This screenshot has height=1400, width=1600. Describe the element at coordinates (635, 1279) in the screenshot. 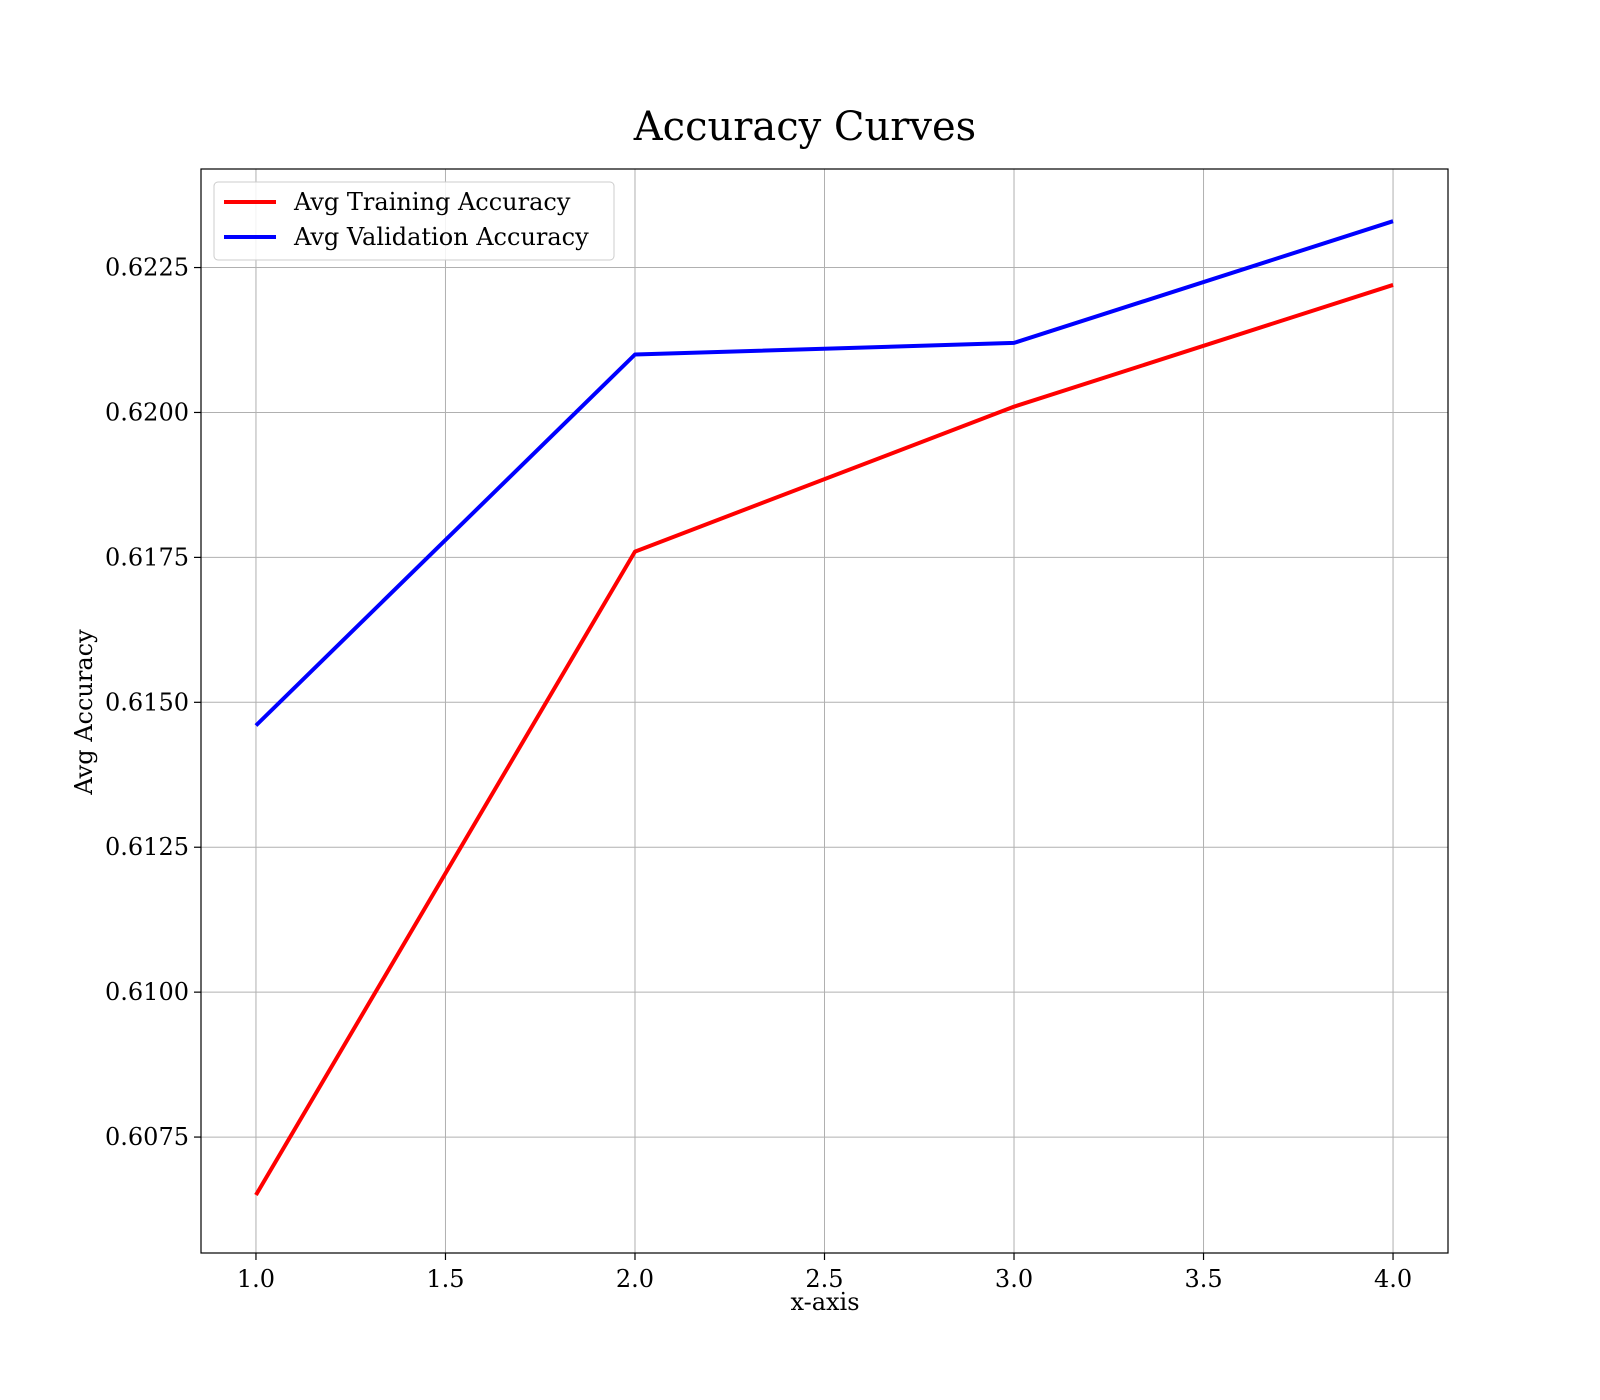

I see `x-tick-label: 2.0` at that location.